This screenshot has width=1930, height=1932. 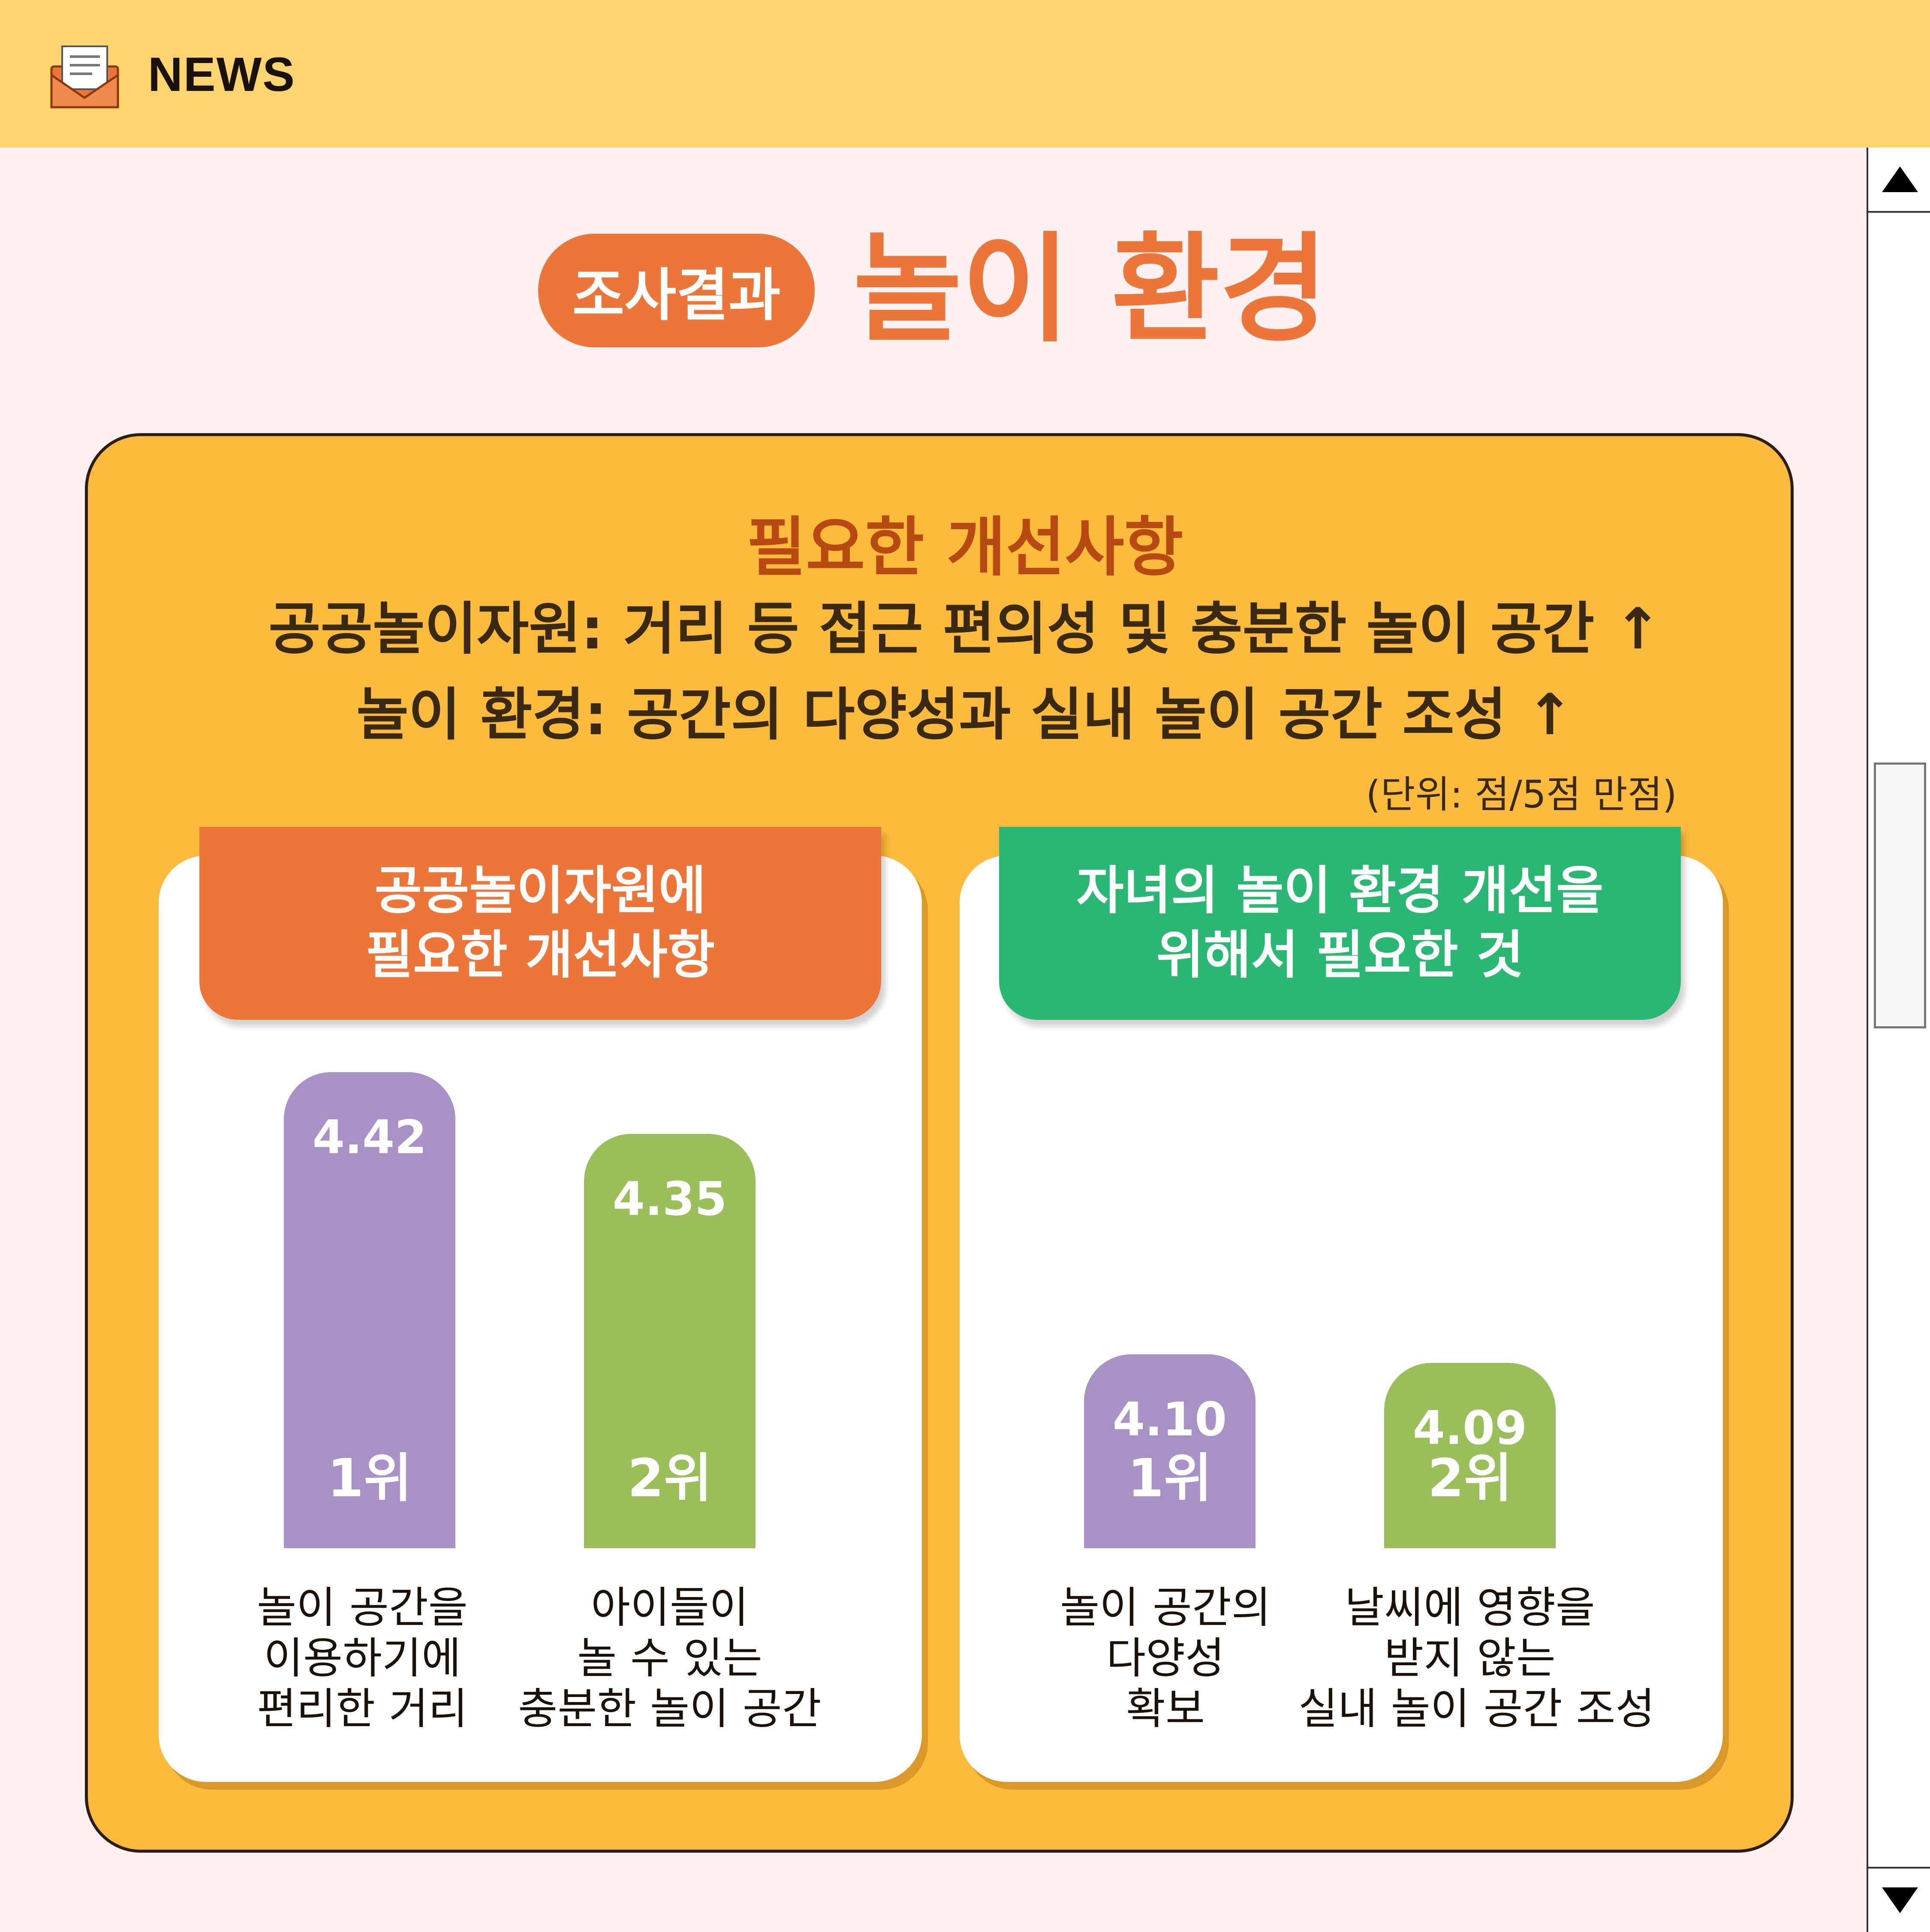 What do you see at coordinates (965, 715) in the screenshot?
I see `headline-play-environment: 놀이 환경: 공간의 다양성과 실내 놀이 공간 조성 ↑` at bounding box center [965, 715].